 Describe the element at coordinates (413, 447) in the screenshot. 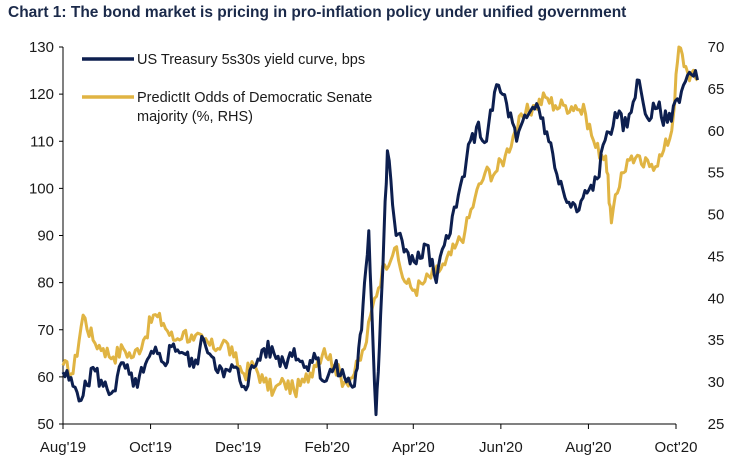

I see `x-tick-label: Apr'20` at that location.